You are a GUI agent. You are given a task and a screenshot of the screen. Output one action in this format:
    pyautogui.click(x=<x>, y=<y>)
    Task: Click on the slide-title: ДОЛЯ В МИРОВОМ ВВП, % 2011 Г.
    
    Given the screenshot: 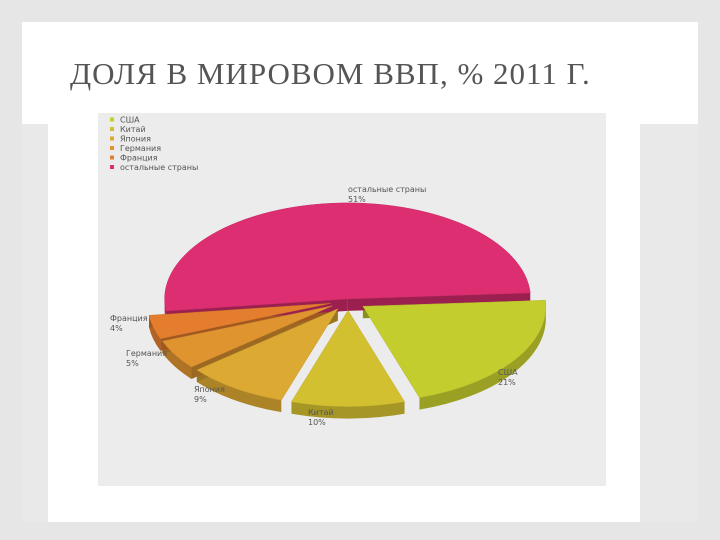 What is the action you would take?
    pyautogui.click(x=330, y=73)
    